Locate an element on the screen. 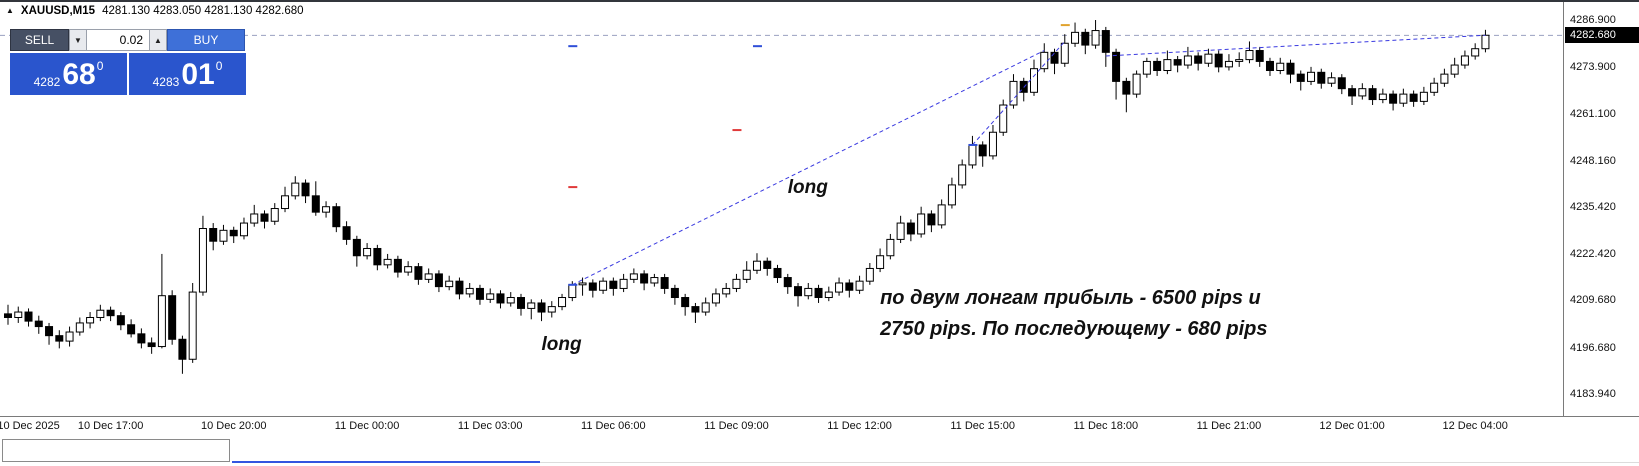  time-axis-label: 10 Dec 17:00 is located at coordinates (110, 426).